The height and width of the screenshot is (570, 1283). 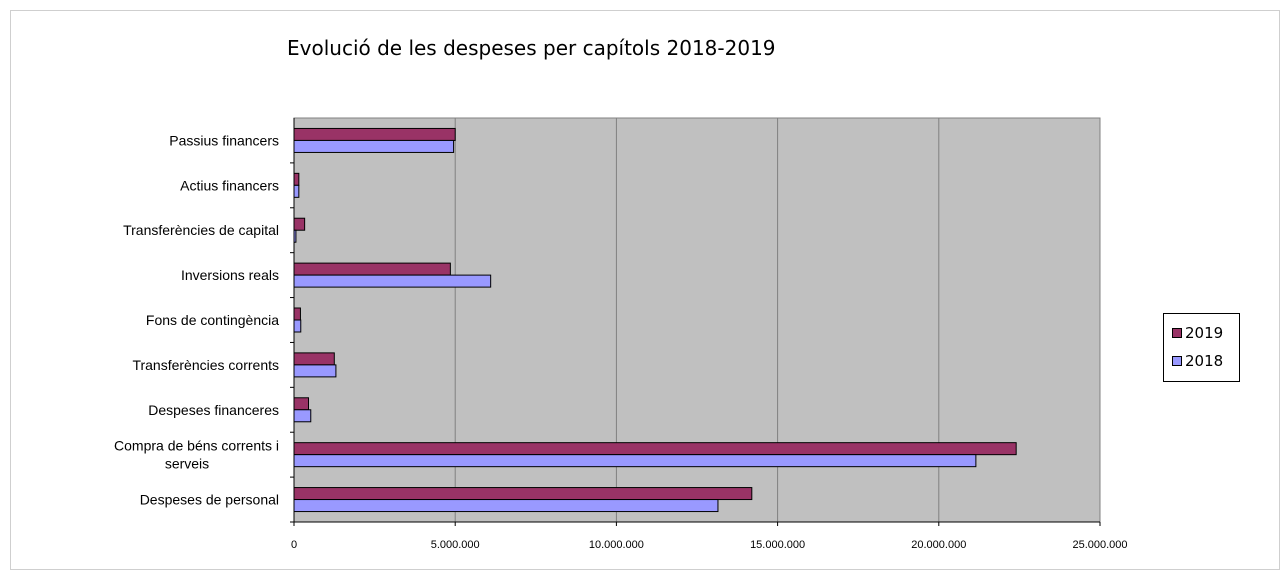 I want to click on x-tick-label: 20.000.000, so click(x=938, y=545).